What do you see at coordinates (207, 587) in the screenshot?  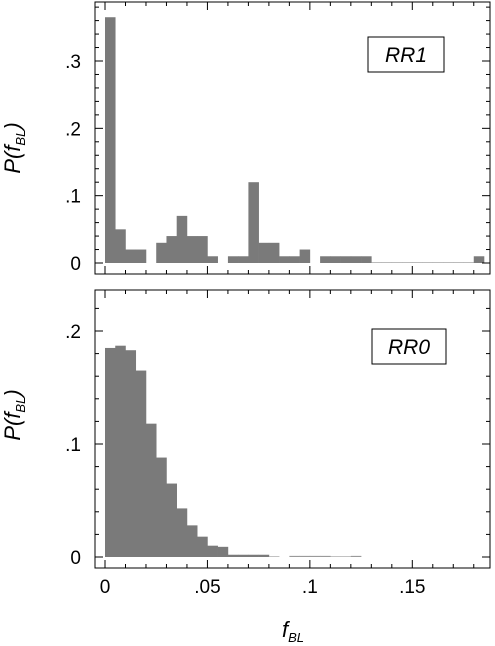 I see `rr0-x-tick-label: .05` at bounding box center [207, 587].